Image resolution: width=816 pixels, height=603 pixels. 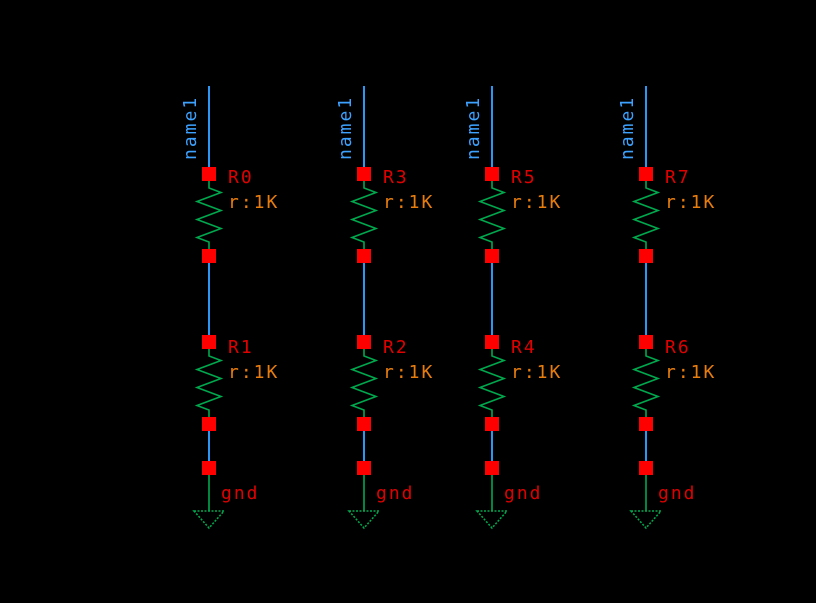 What do you see at coordinates (524, 177) in the screenshot?
I see `resistor-ref-label-top: R5` at bounding box center [524, 177].